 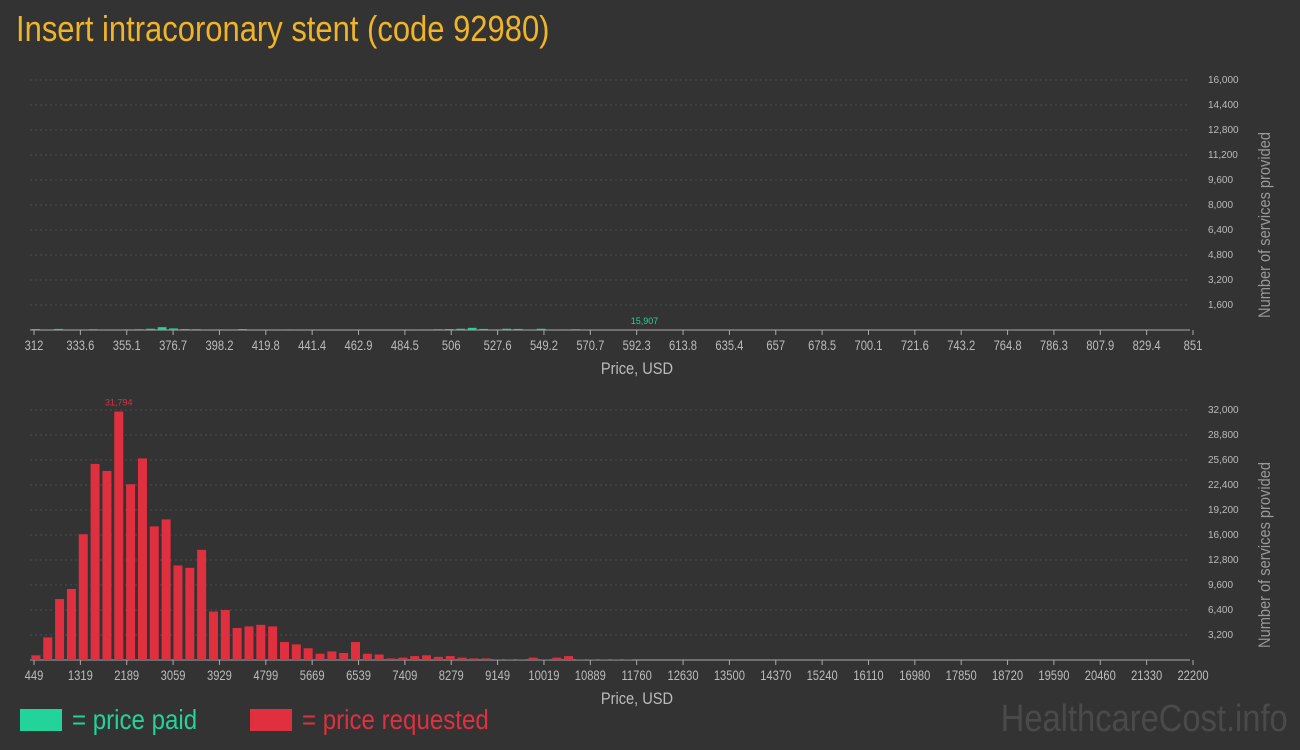 What do you see at coordinates (1008, 345) in the screenshot?
I see `x-tick-label: 764.8` at bounding box center [1008, 345].